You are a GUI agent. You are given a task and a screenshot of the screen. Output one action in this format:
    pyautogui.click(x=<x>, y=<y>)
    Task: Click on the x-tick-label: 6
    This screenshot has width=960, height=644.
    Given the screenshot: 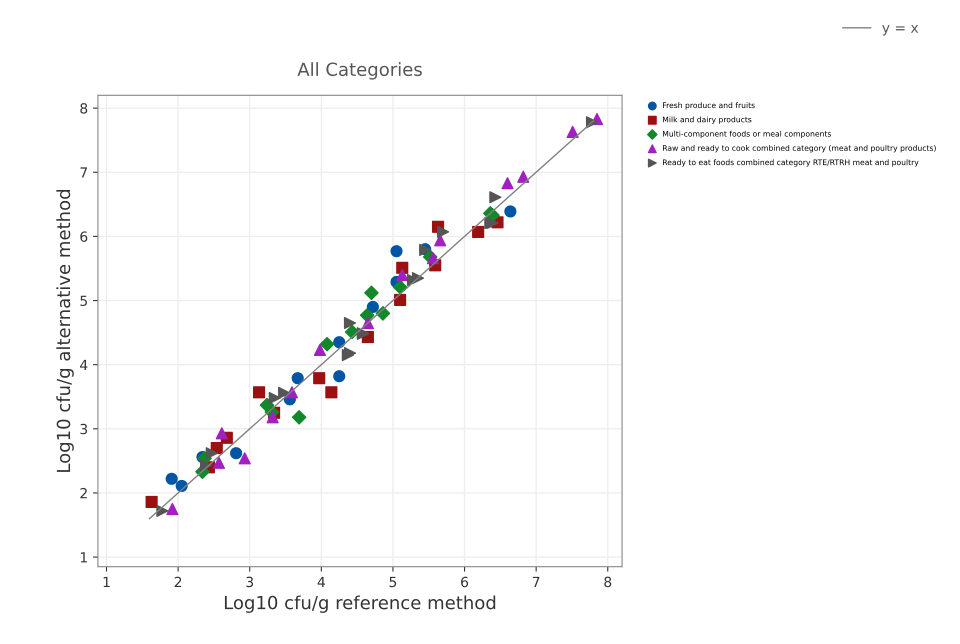 What is the action you would take?
    pyautogui.click(x=464, y=582)
    